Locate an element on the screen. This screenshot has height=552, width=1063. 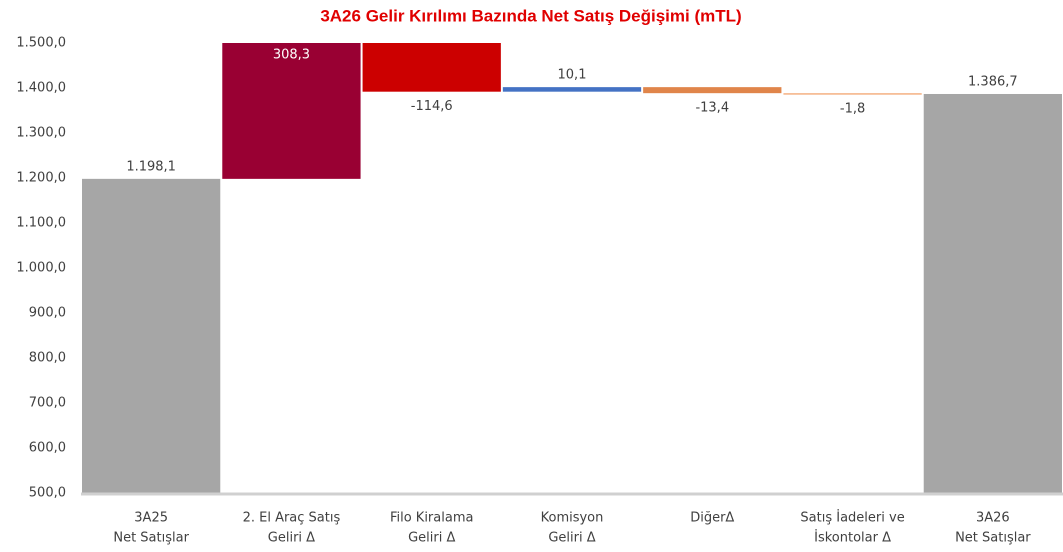
value-label: 1.386,7 is located at coordinates (993, 81).